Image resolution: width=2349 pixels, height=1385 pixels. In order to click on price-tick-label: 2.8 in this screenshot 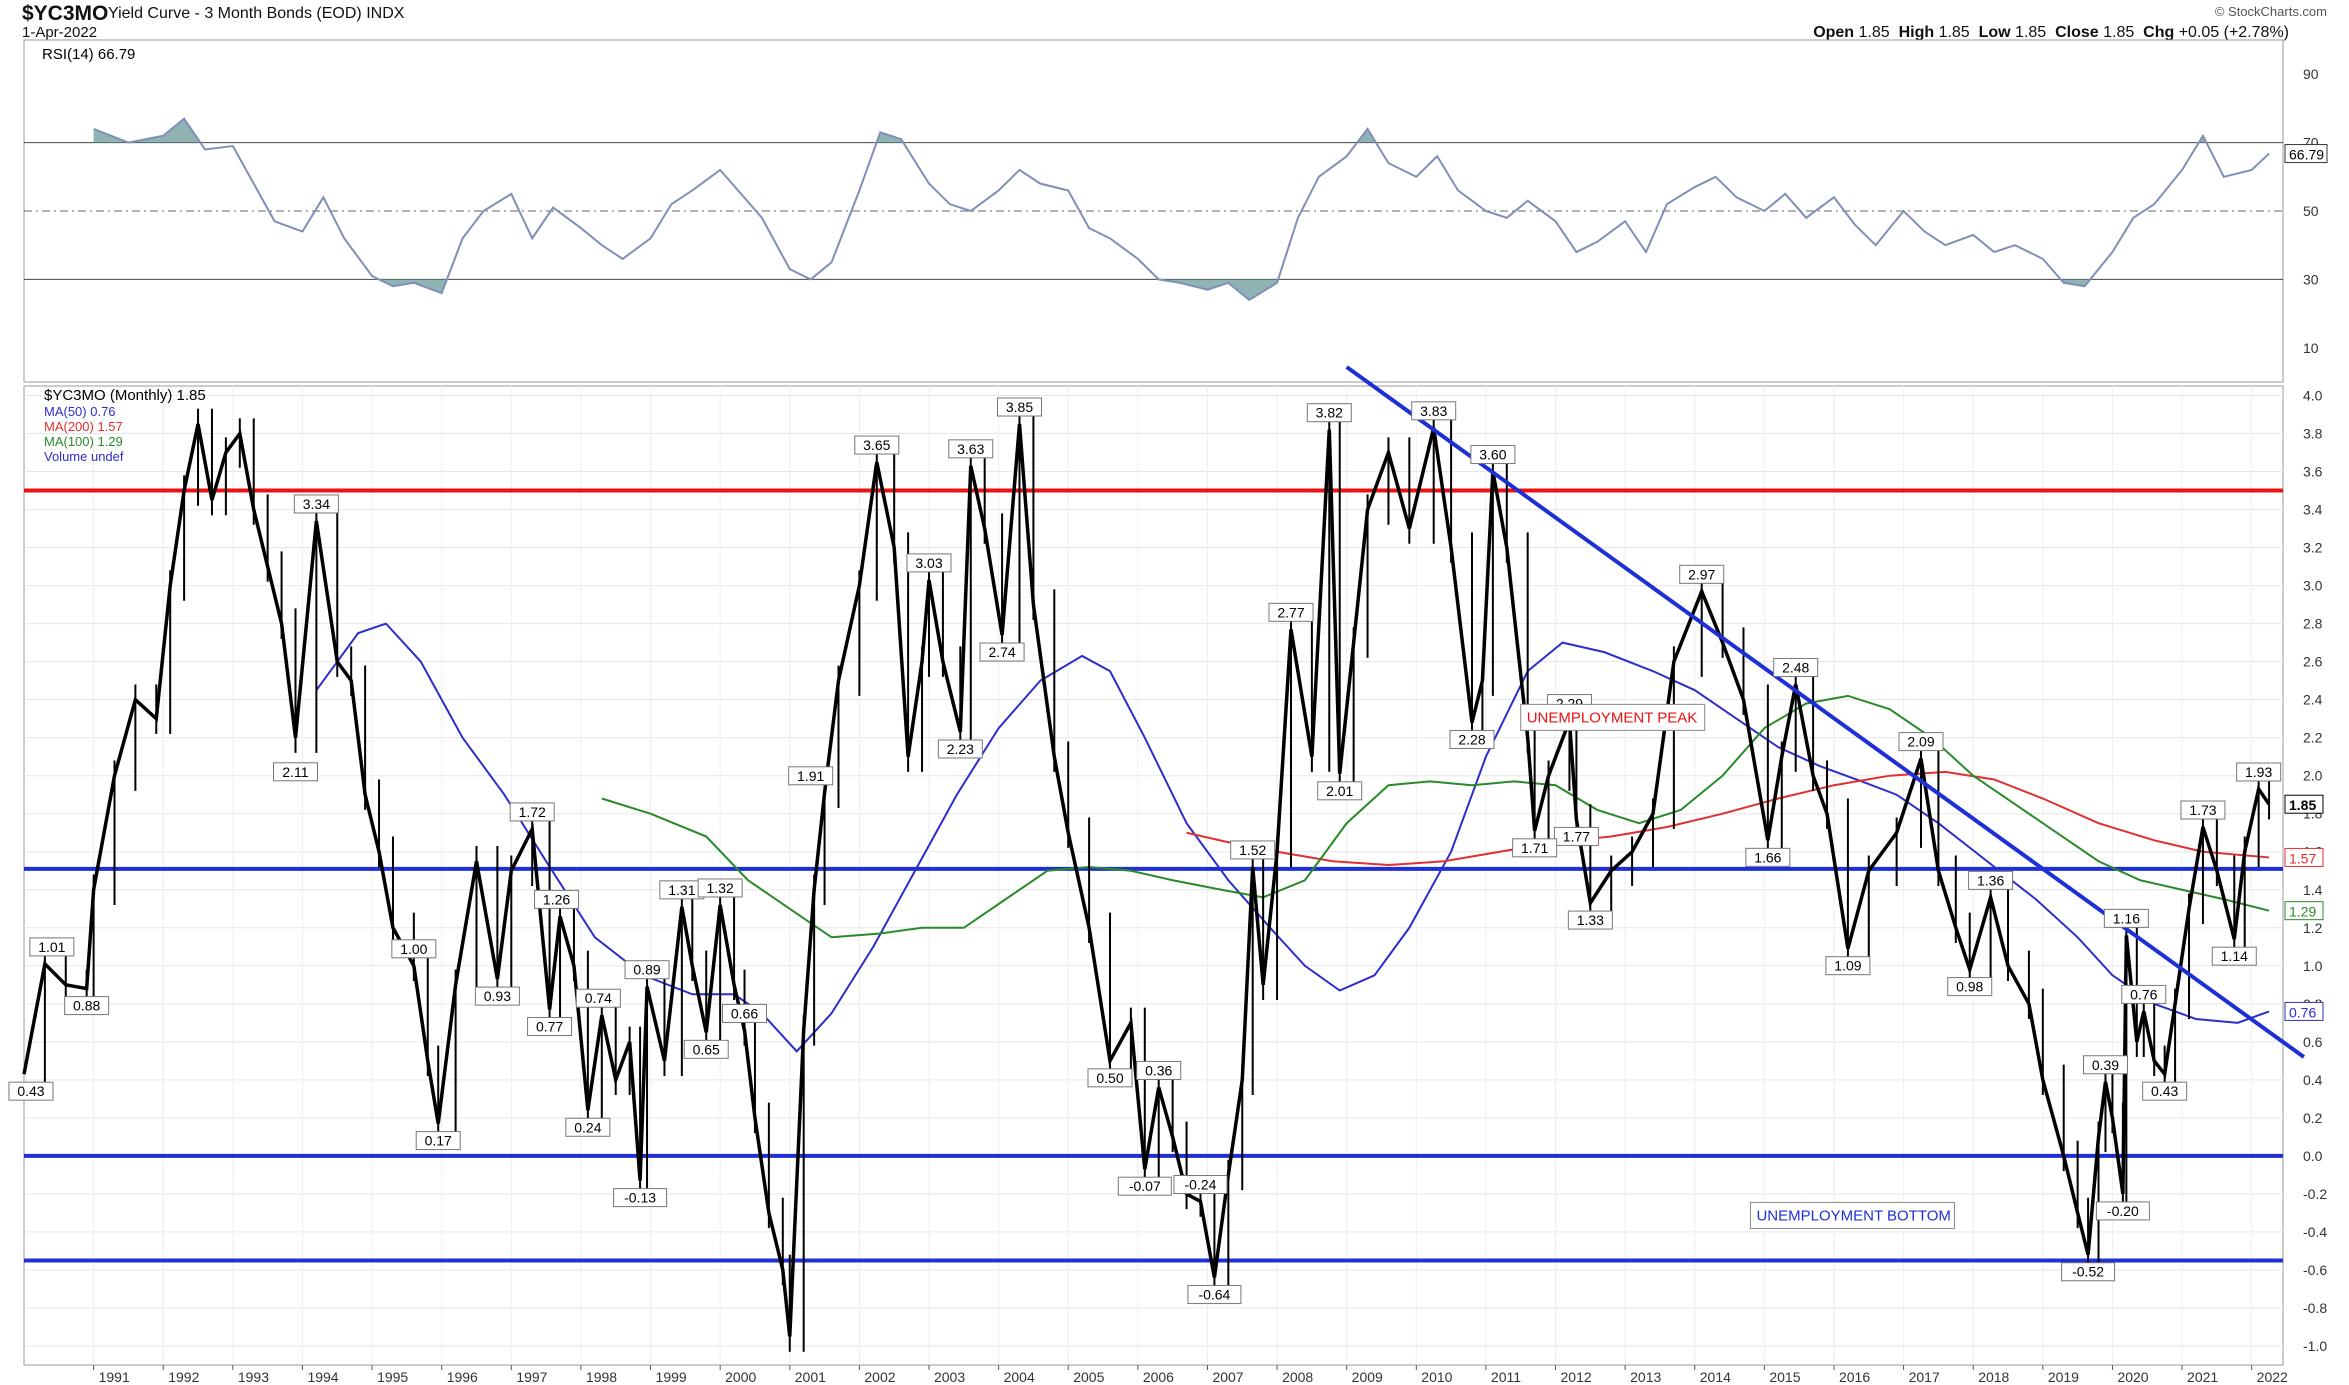, I will do `click(2313, 624)`.